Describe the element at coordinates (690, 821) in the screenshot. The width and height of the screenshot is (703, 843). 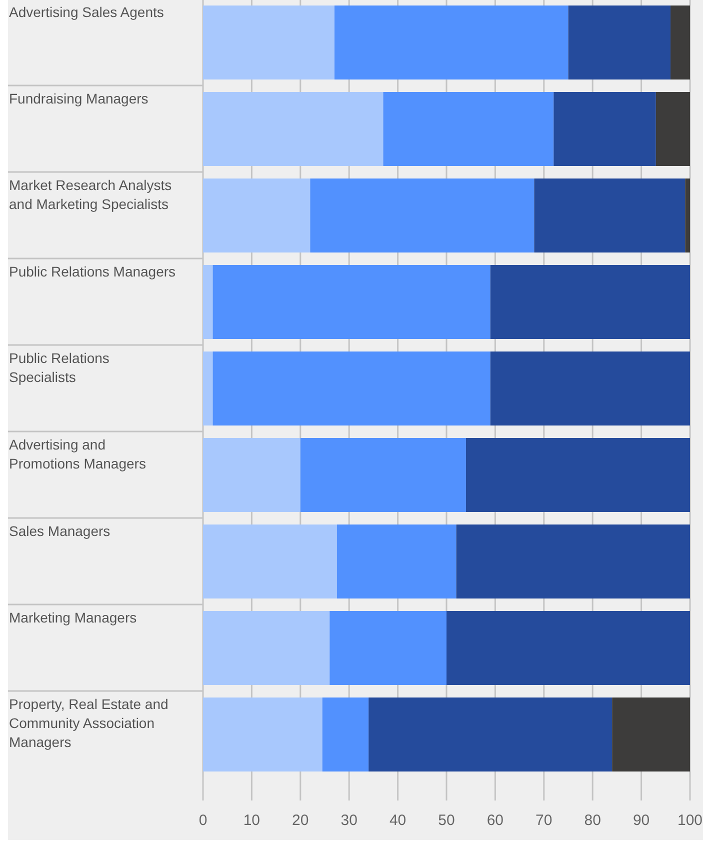
I see `x-tick-label: 100` at that location.